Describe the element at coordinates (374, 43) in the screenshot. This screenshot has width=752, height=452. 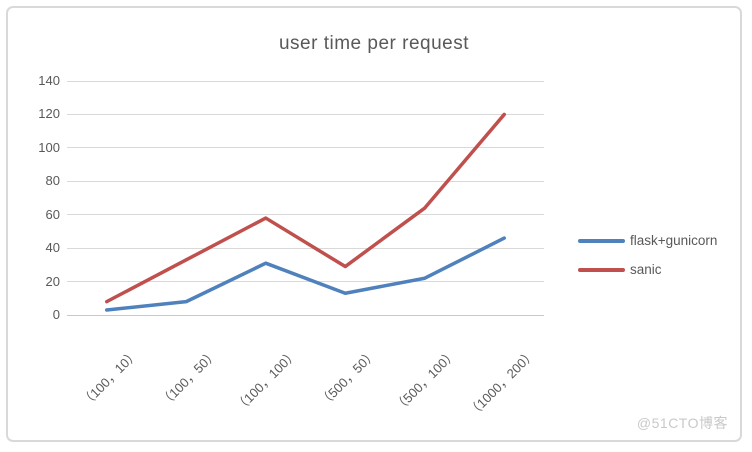
I see `chart-title: user time per request` at that location.